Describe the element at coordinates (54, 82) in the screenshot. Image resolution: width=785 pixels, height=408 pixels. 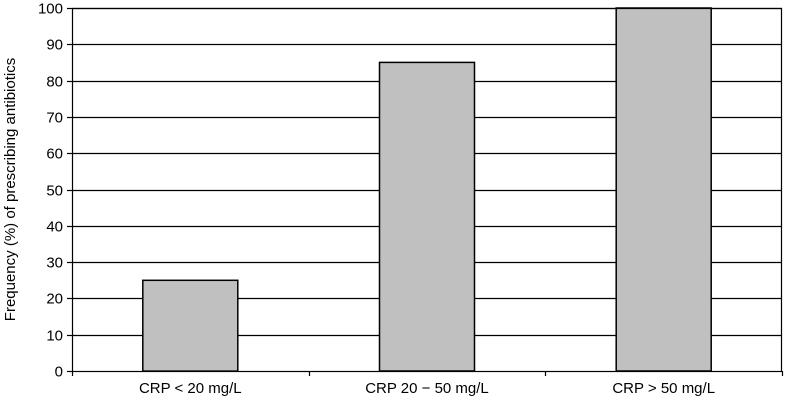
I see `y-tick-label: 80` at that location.